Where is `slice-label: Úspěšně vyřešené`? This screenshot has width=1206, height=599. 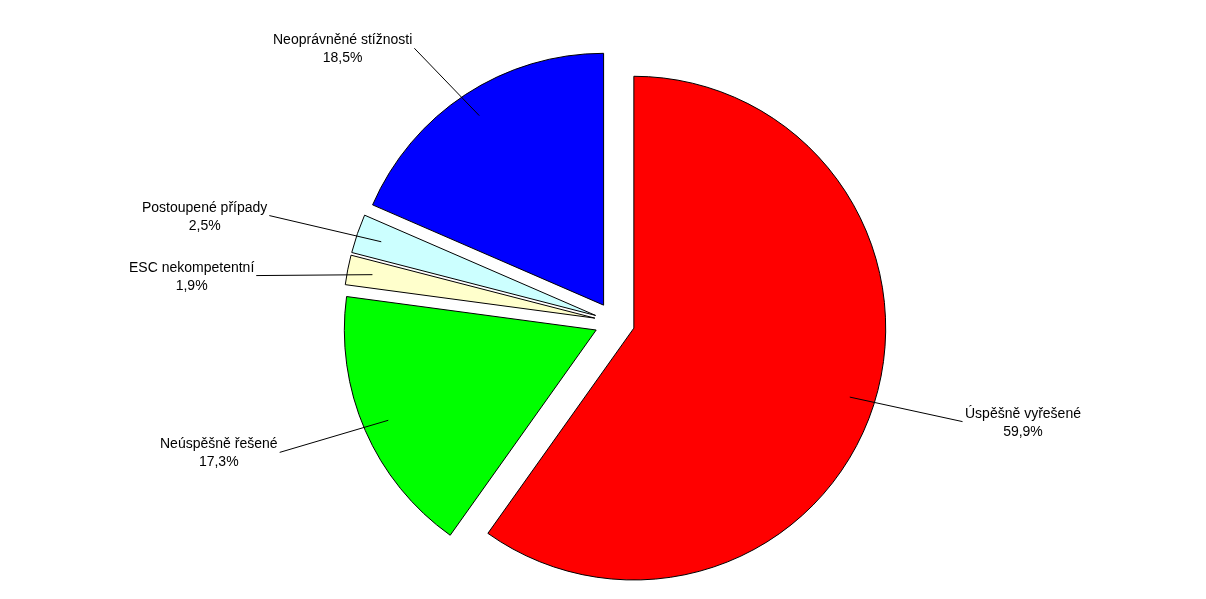 slice-label: Úspěšně vyřešené is located at coordinates (1023, 413).